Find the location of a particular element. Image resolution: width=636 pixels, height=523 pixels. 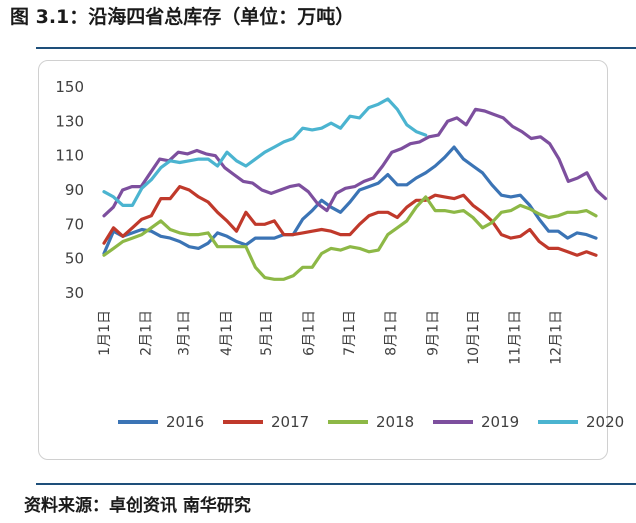

y-tick-label: 50 is located at coordinates (74, 259).